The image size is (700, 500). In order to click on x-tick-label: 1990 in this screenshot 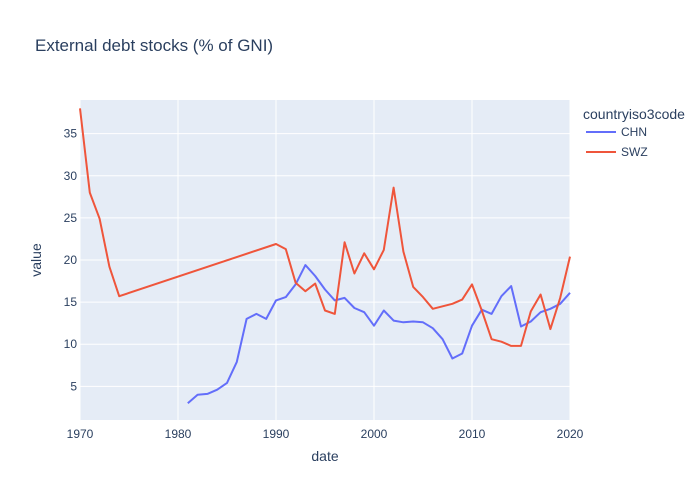, I will do `click(276, 434)`.